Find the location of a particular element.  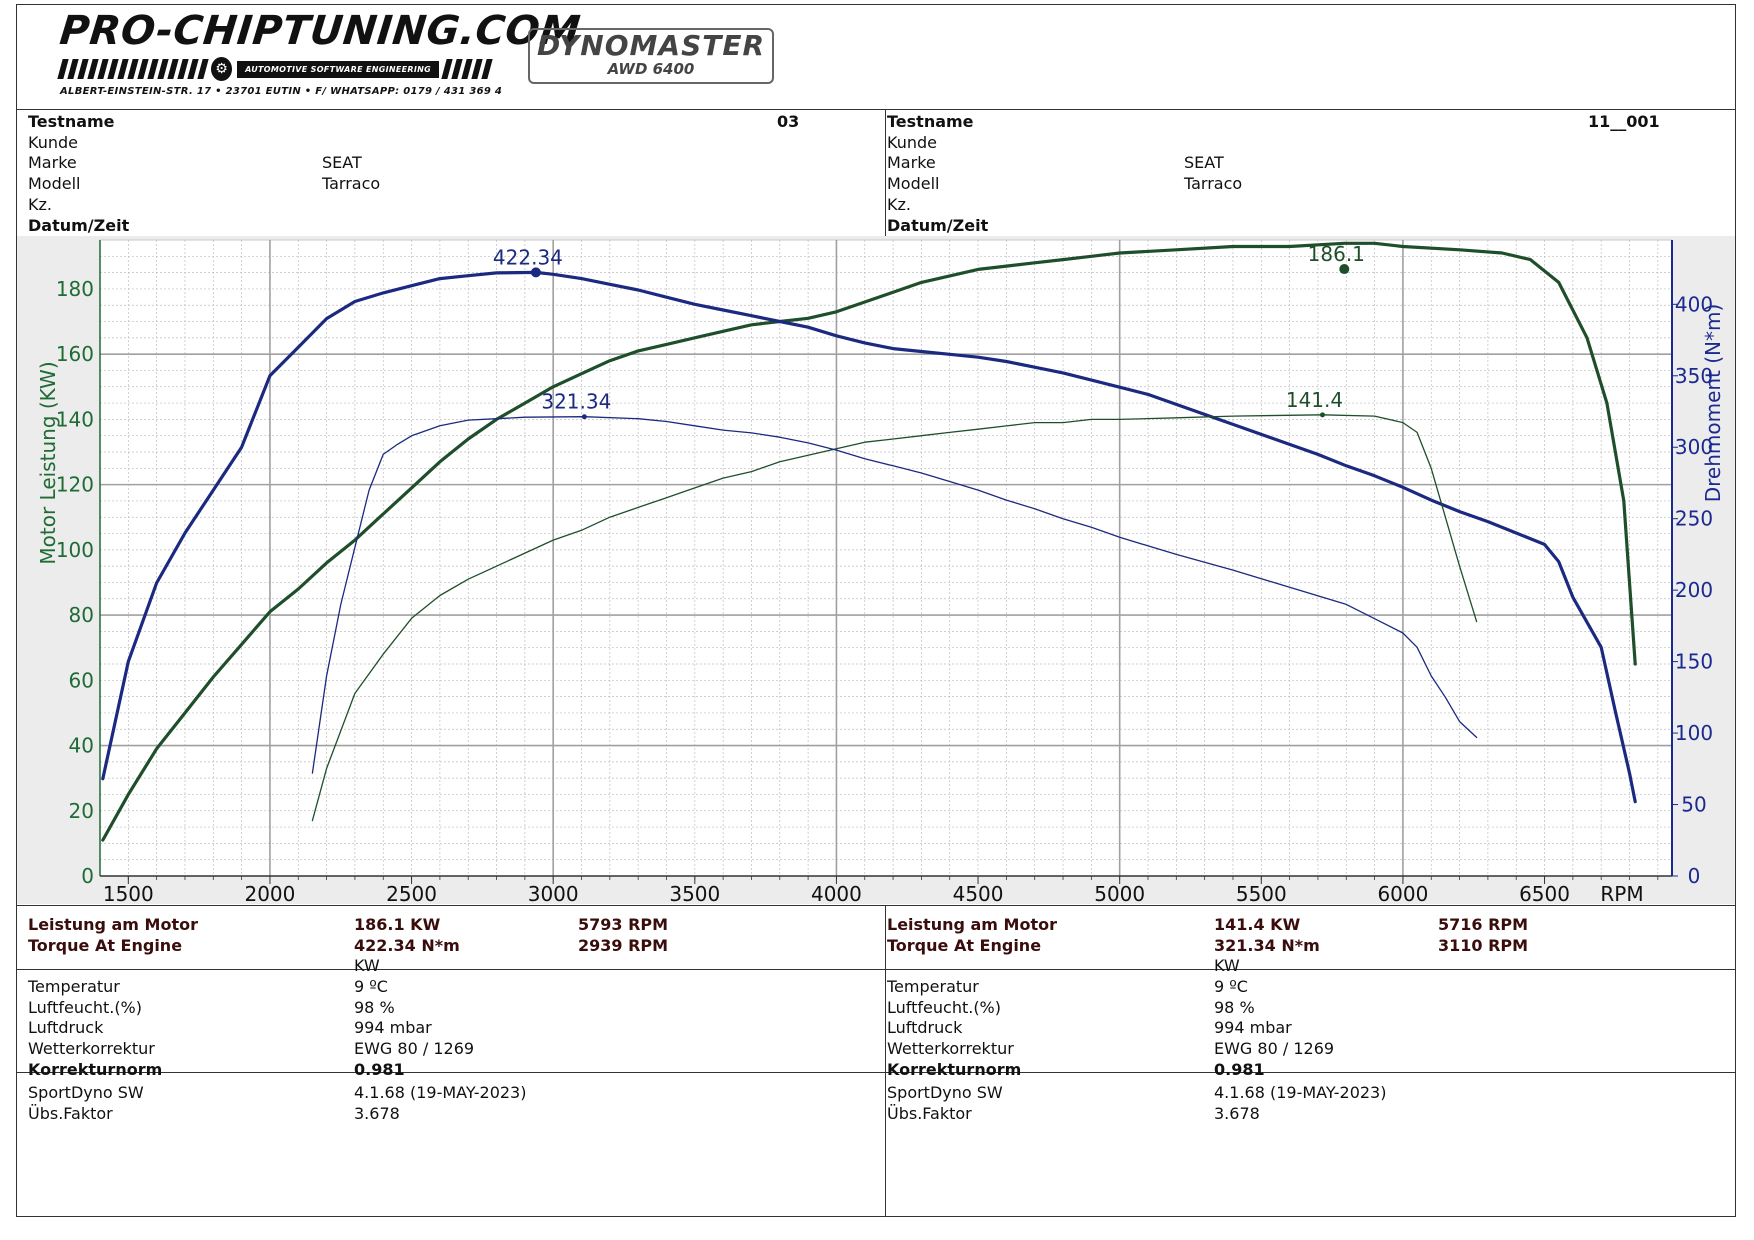

brand-title: PRO-CHIPTUNING.COM is located at coordinates (320, 31).